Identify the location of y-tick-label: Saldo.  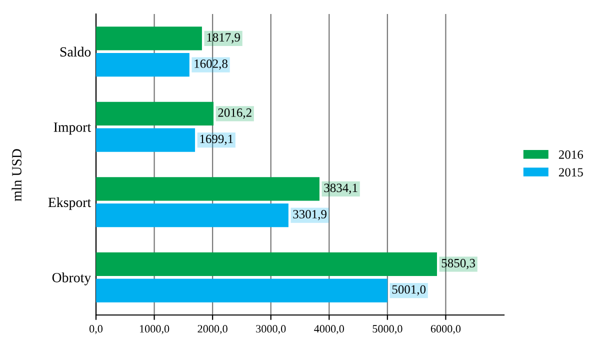
(75, 51).